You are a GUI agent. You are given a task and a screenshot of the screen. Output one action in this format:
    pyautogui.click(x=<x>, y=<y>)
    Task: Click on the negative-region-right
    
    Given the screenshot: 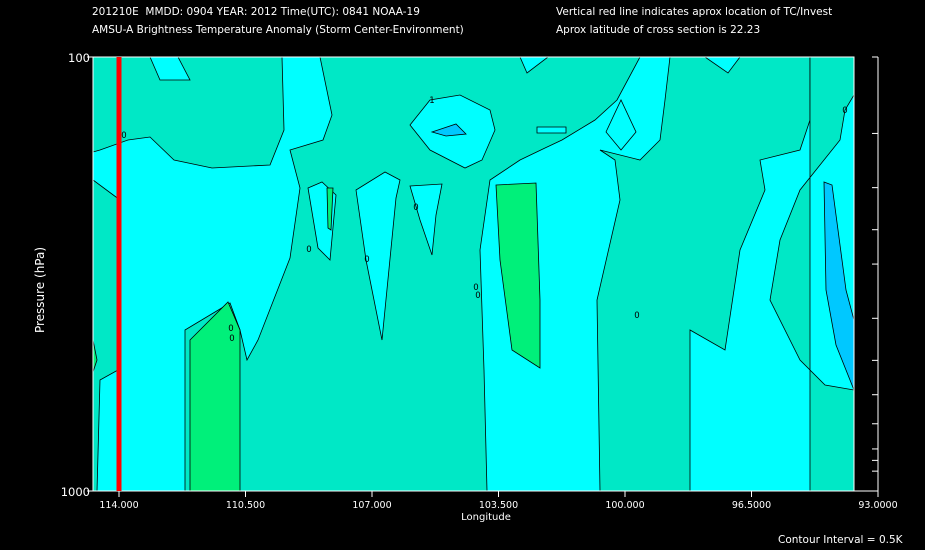 What is the action you would take?
    pyautogui.click(x=838, y=286)
    